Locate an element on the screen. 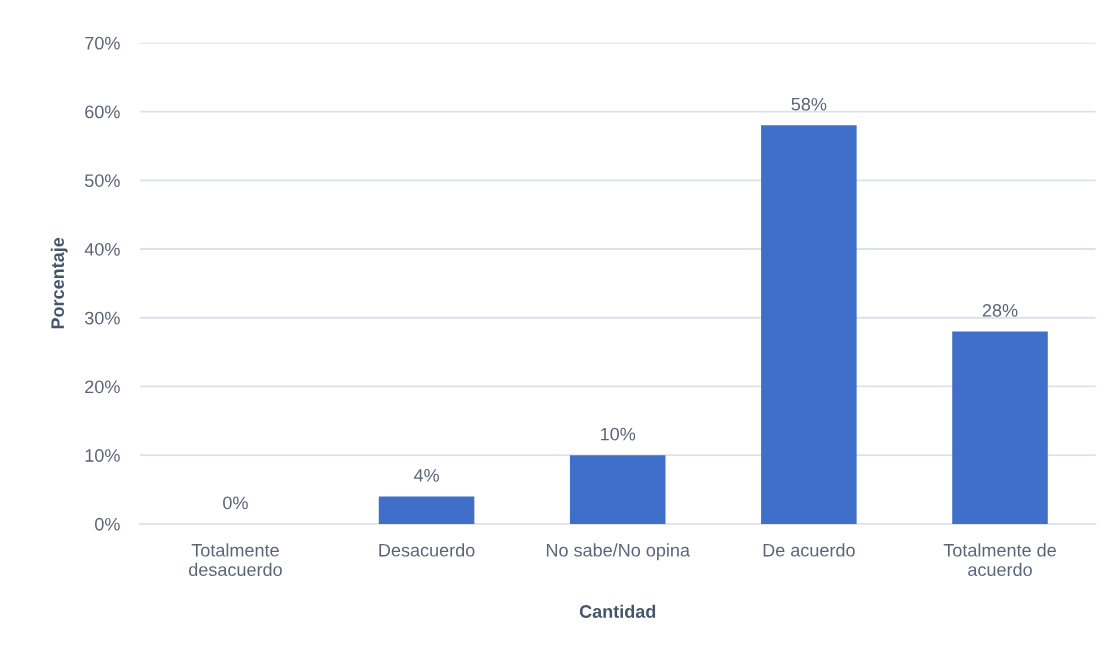  y-tick-label: 70% is located at coordinates (102, 43).